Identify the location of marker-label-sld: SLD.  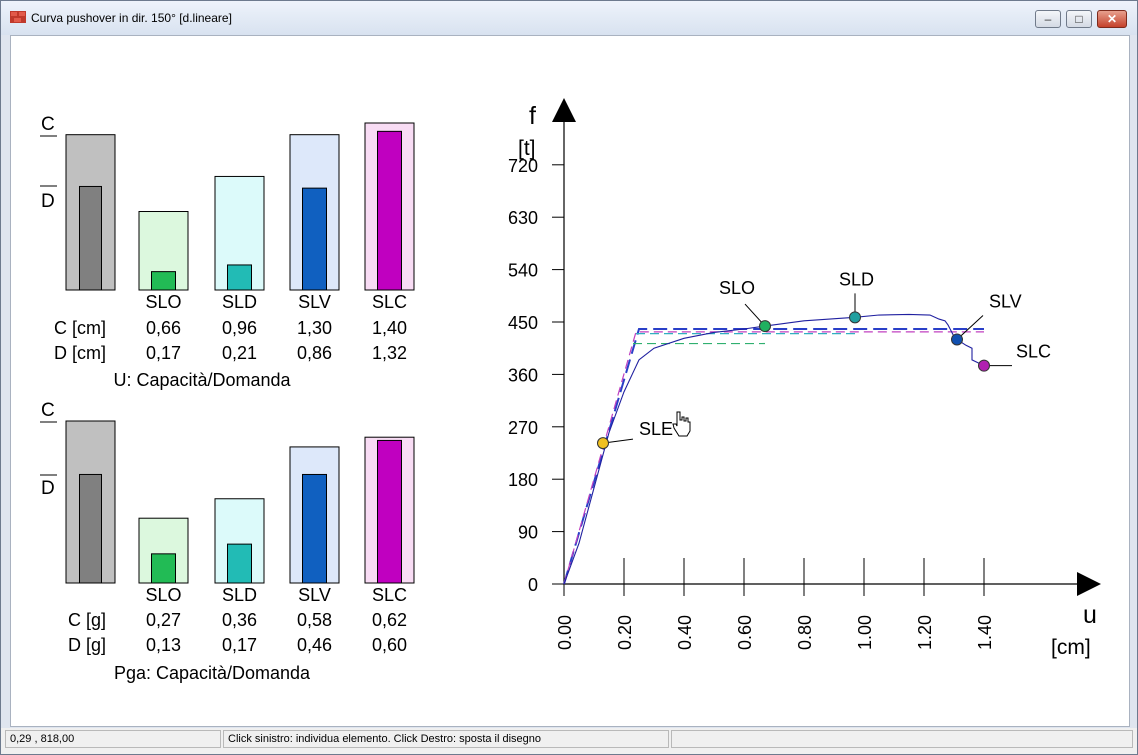
(856, 279).